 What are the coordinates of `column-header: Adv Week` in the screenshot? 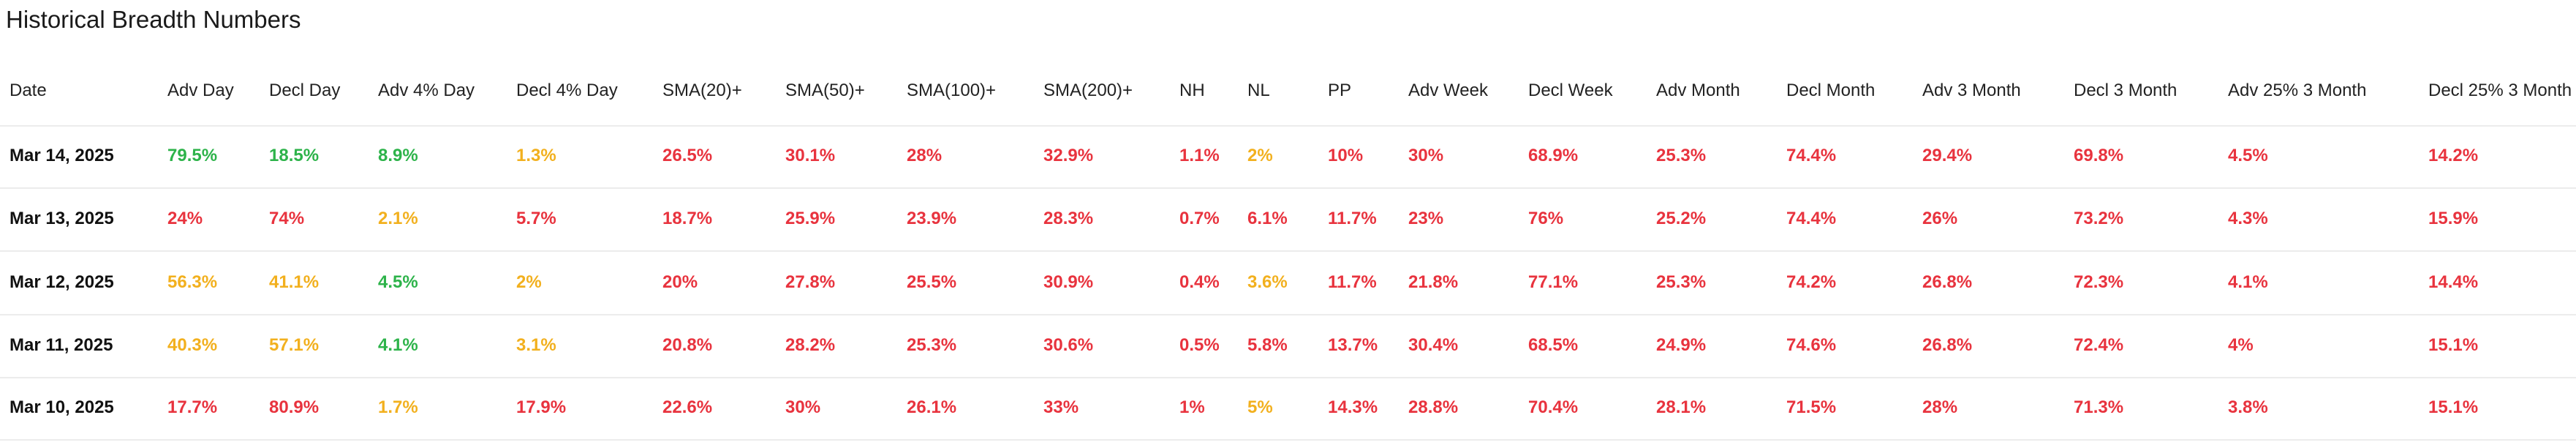 It's located at (1448, 91).